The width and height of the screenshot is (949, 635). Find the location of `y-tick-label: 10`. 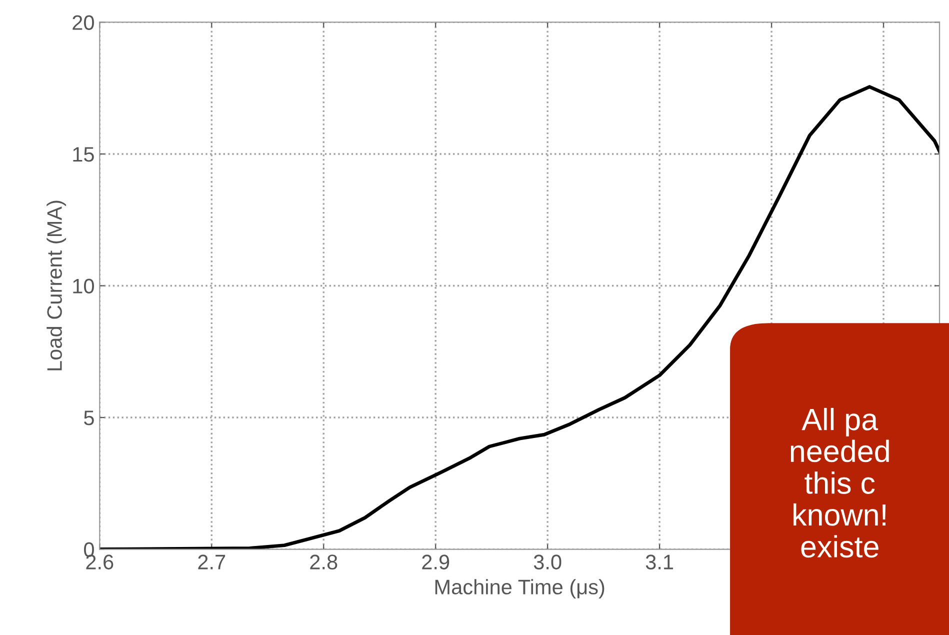

y-tick-label: 10 is located at coordinates (83, 286).